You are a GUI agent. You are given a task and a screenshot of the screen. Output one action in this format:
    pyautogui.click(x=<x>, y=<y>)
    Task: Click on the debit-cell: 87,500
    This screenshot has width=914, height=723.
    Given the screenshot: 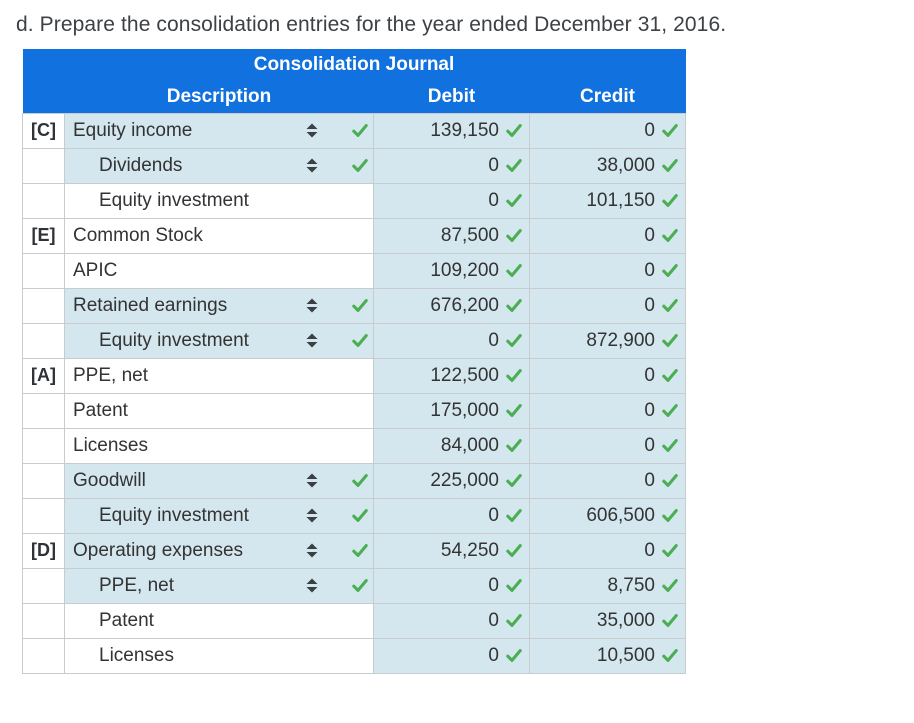 What is the action you would take?
    pyautogui.click(x=451, y=235)
    